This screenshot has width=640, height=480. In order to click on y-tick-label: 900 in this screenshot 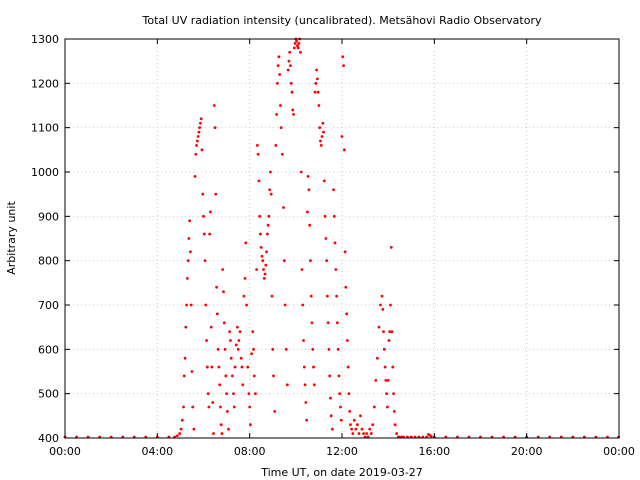, I will do `click(48, 216)`.